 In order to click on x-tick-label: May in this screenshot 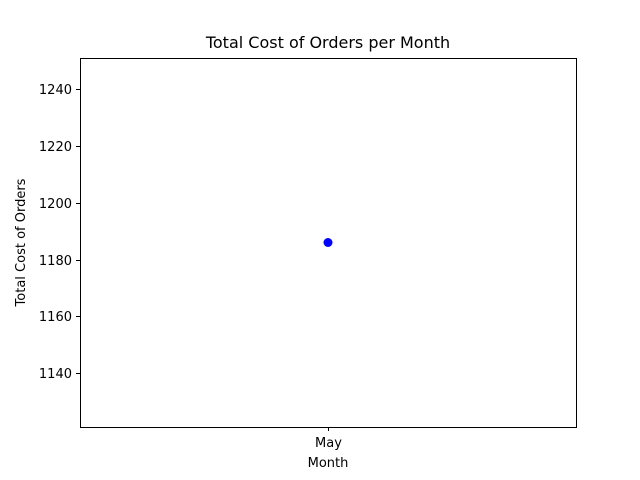, I will do `click(328, 443)`.